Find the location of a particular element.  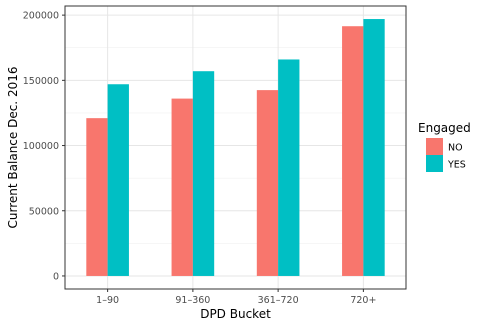

legend-label-yes: YES is located at coordinates (456, 165).